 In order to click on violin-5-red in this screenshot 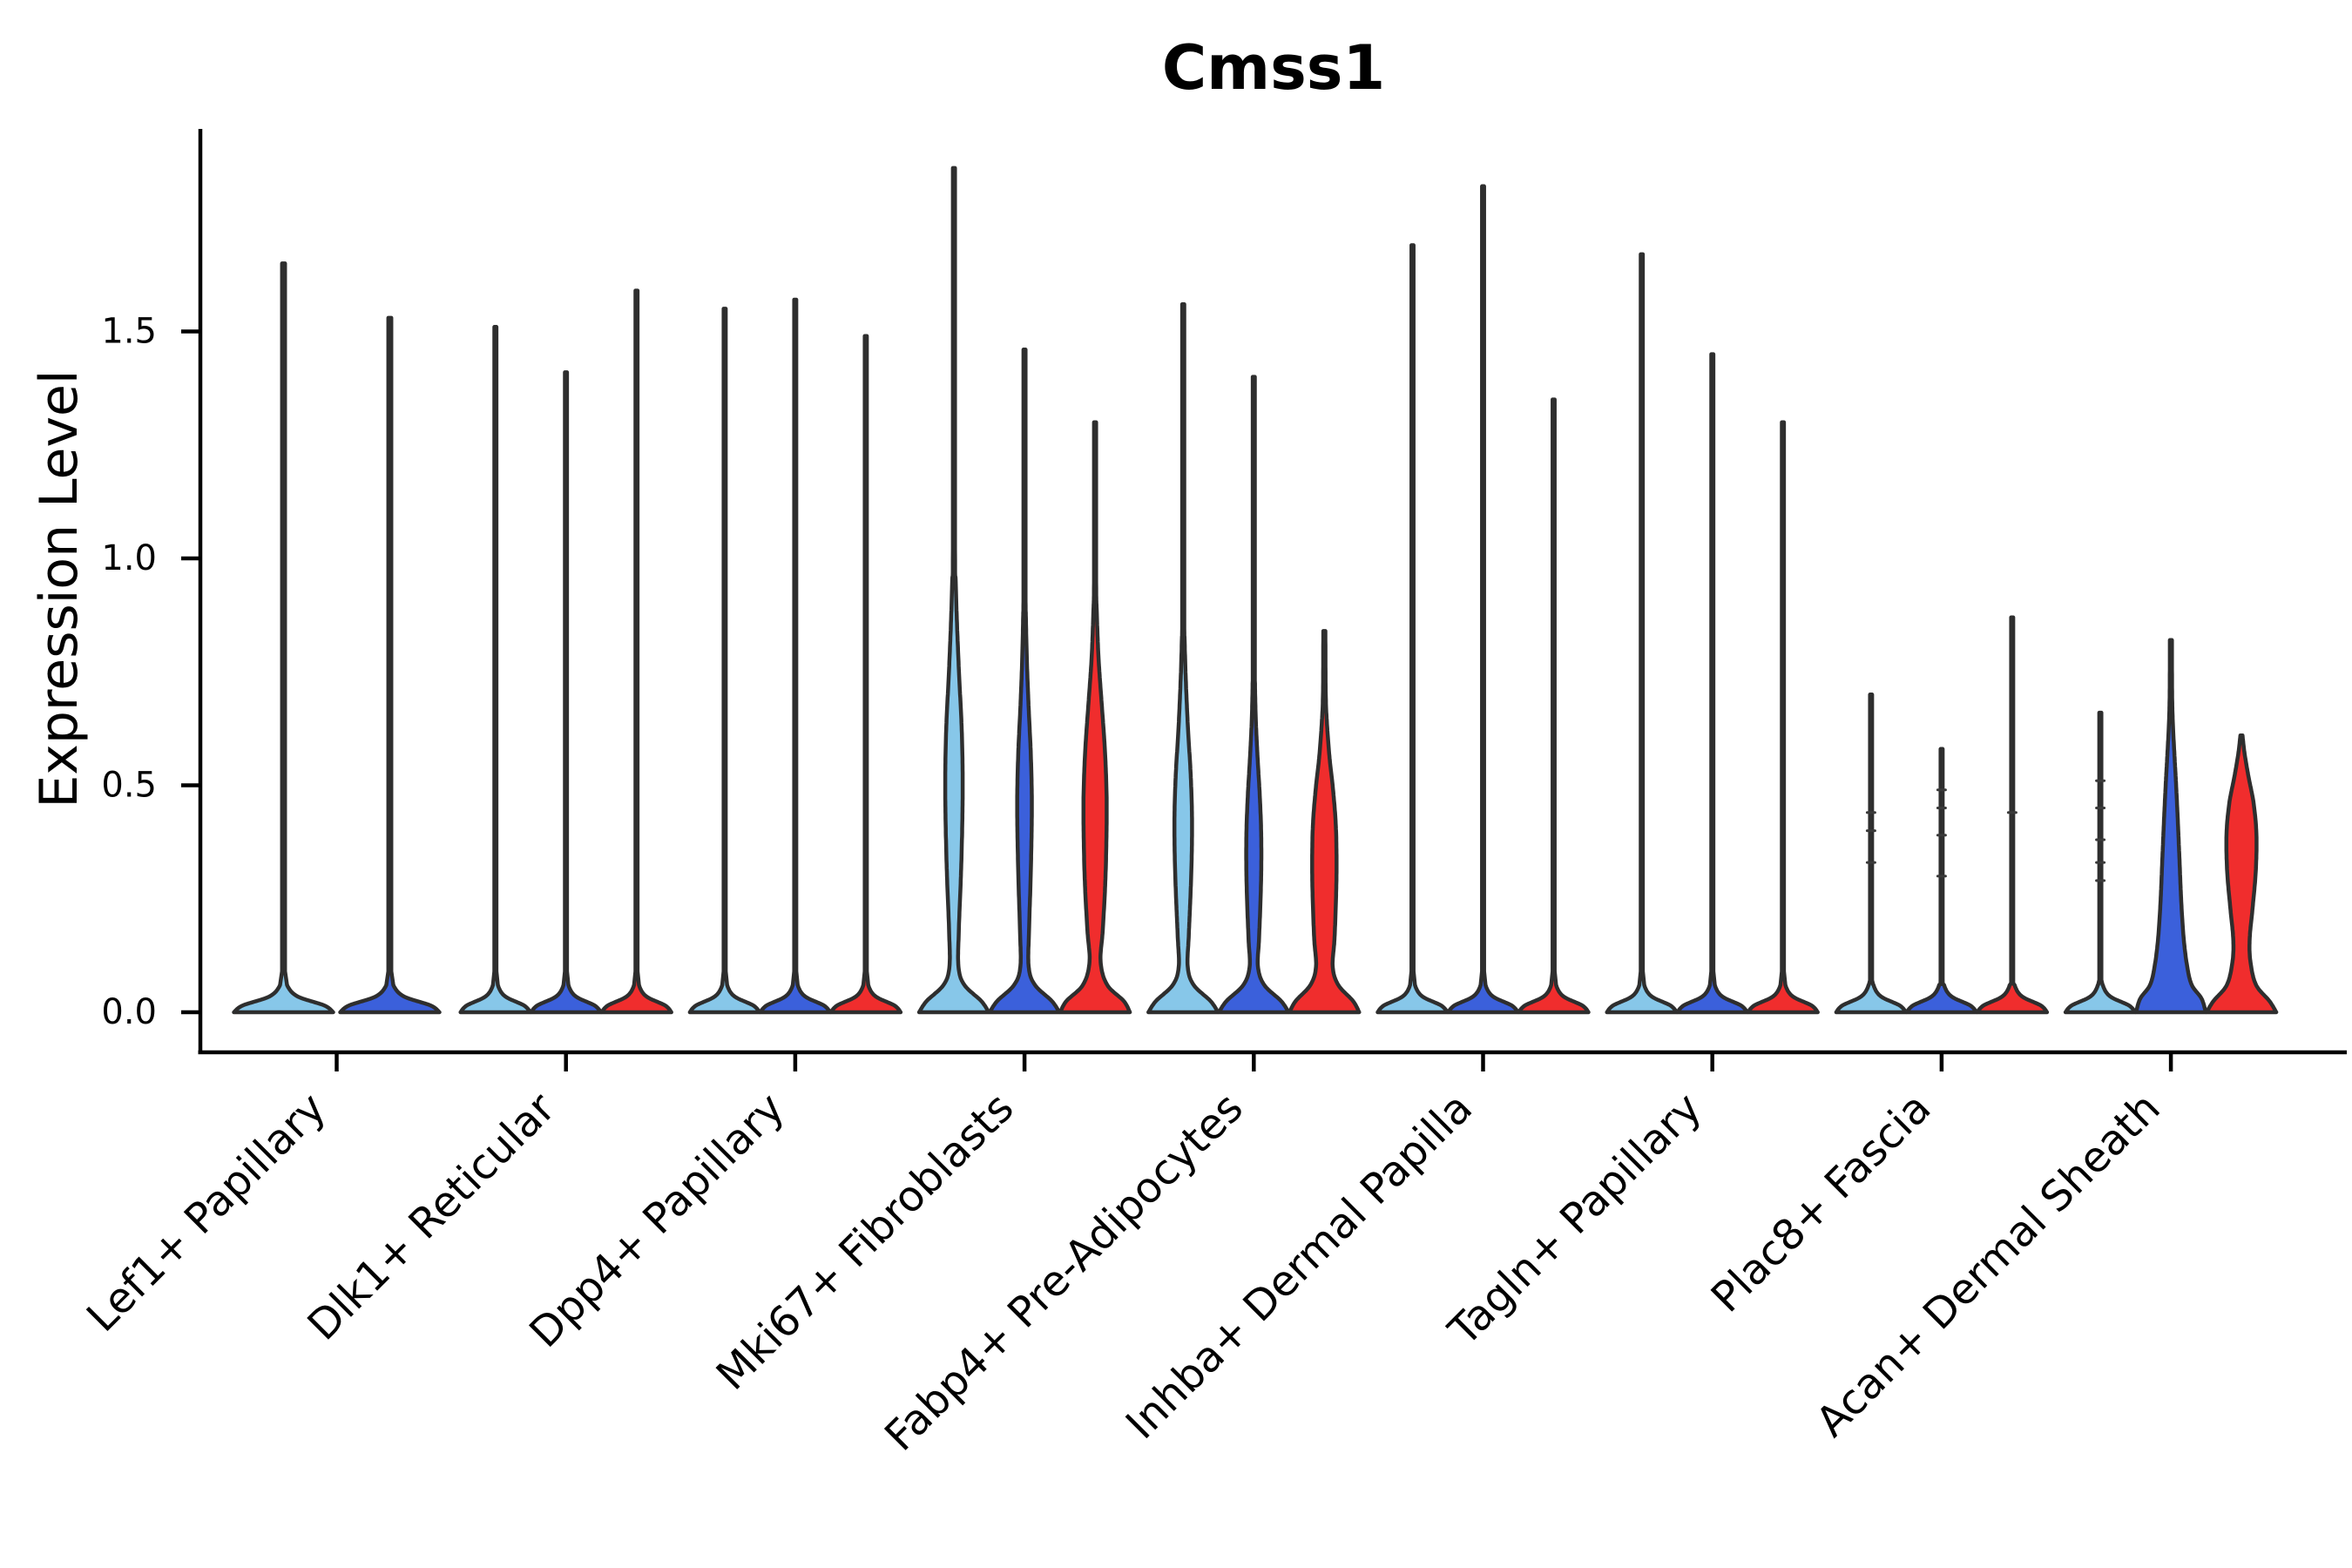, I will do `click(1325, 822)`.